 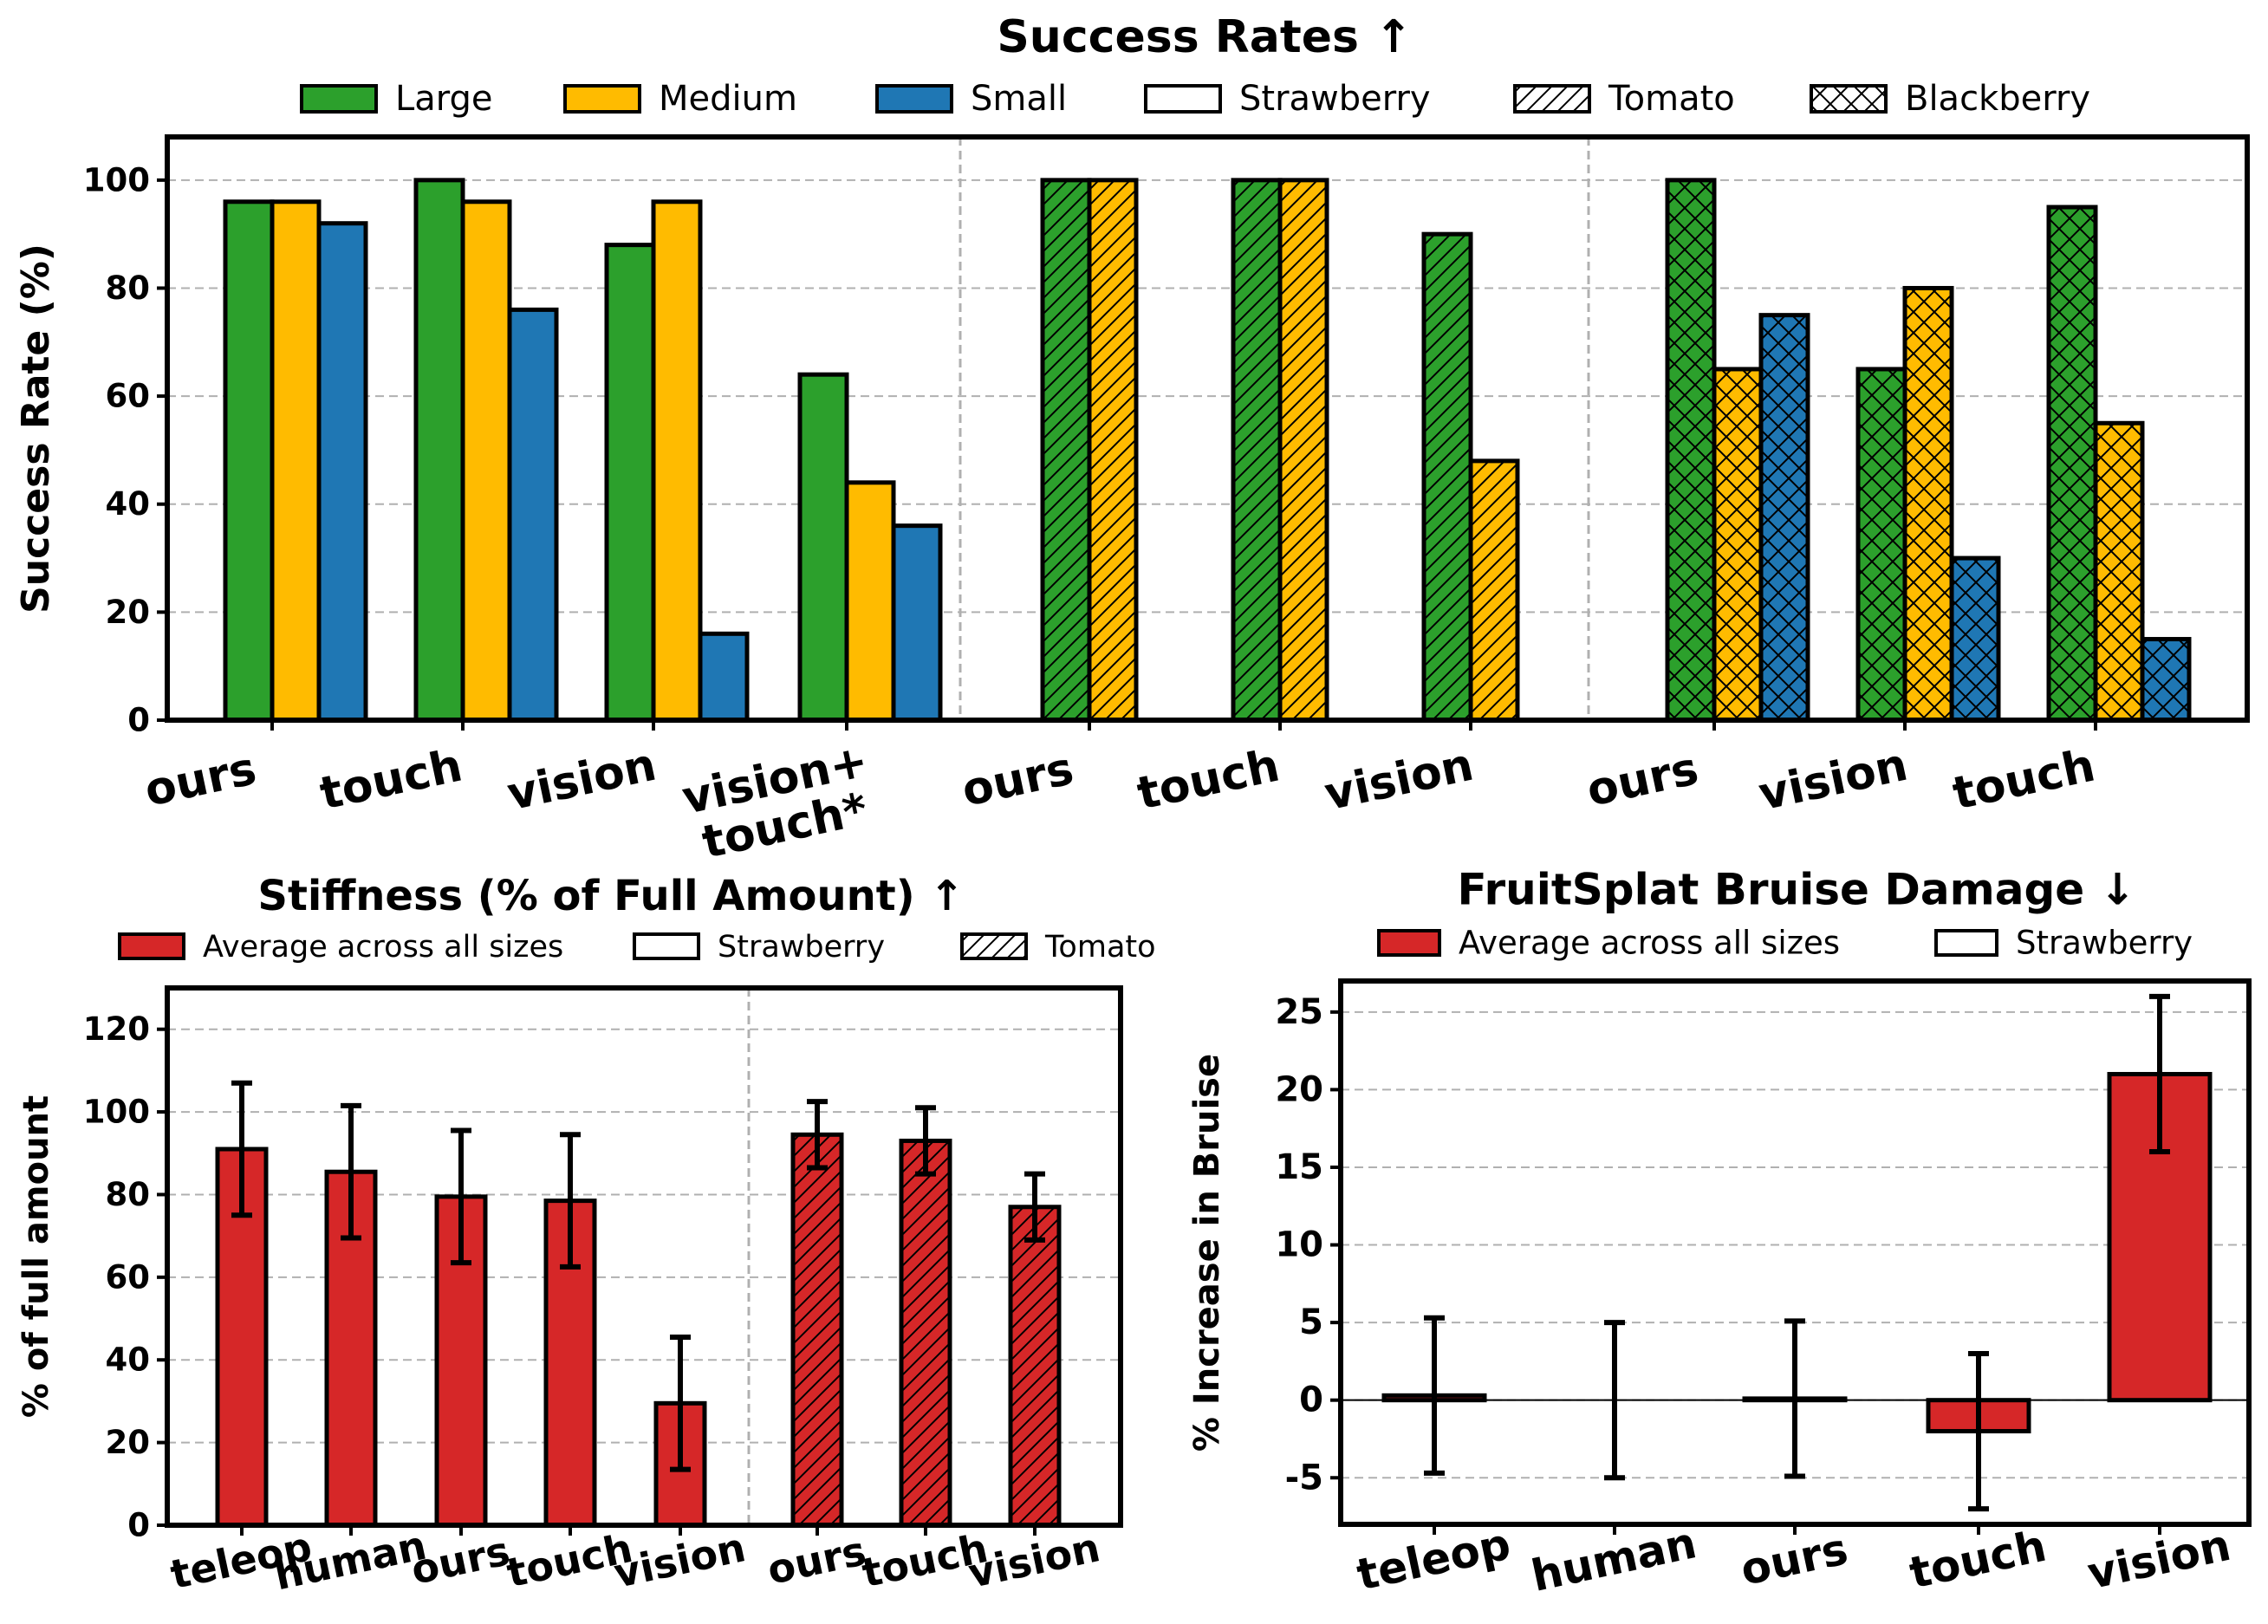 What do you see at coordinates (1100, 947) in the screenshot?
I see `stiffness-legend-item-label: Tomato` at bounding box center [1100, 947].